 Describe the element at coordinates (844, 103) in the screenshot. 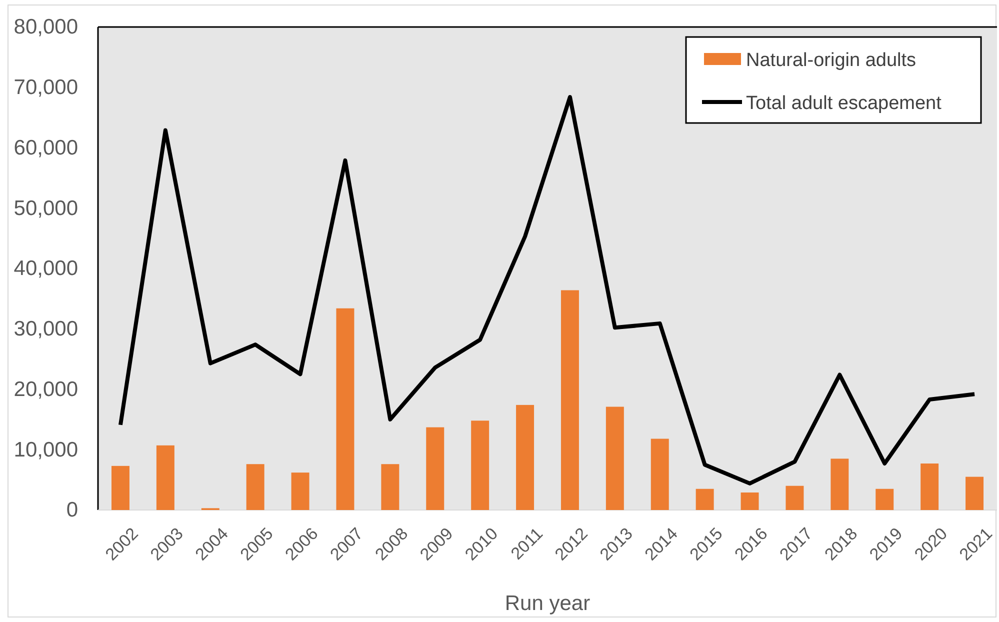

I see `legend-label: Total adult escapement` at that location.